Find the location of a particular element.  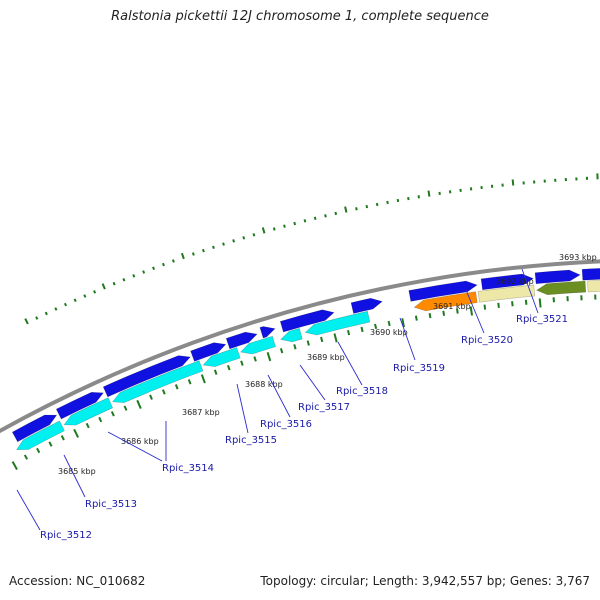

ruler-label: 3685 kbp is located at coordinates (77, 471).